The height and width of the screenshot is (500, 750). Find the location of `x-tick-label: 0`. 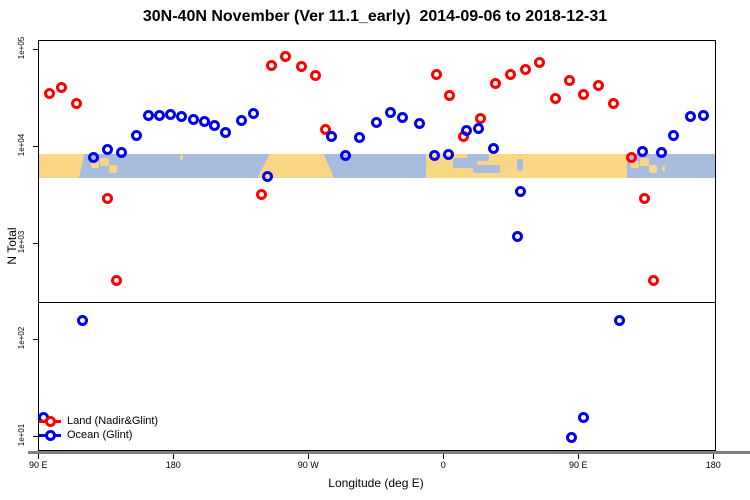

x-tick-label: 0 is located at coordinates (443, 465).